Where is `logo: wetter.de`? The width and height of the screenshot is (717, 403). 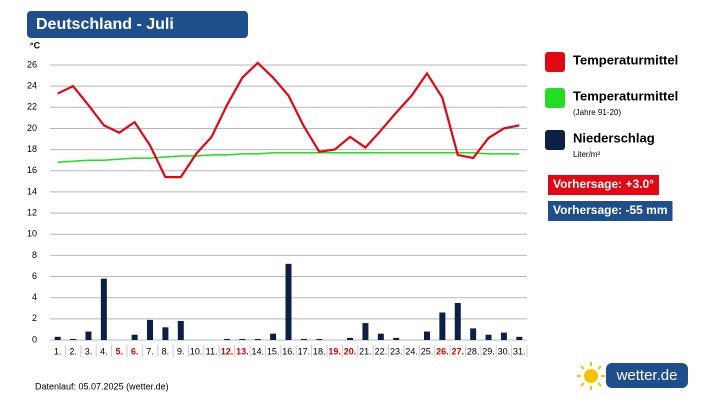 logo: wetter.de is located at coordinates (647, 375).